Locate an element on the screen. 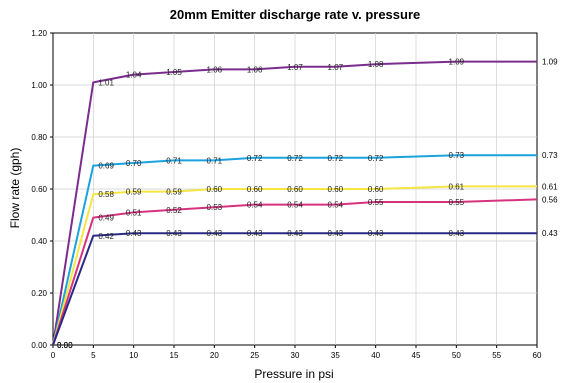 The height and width of the screenshot is (383, 568). x-tick-label: 25 is located at coordinates (254, 355).